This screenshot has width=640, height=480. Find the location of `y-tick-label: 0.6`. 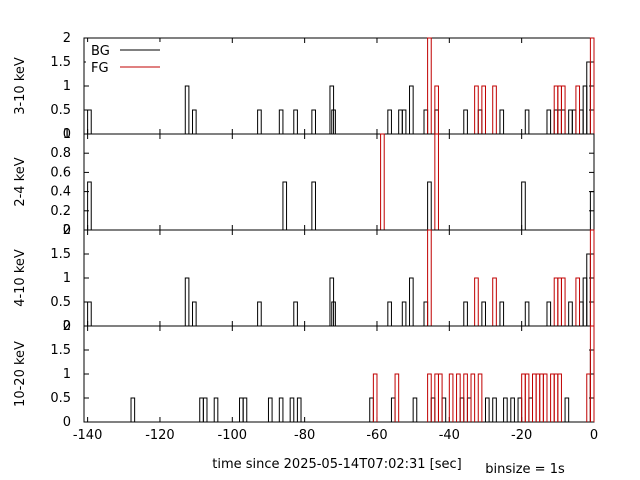

y-tick-label: 0.6 is located at coordinates (60, 172).